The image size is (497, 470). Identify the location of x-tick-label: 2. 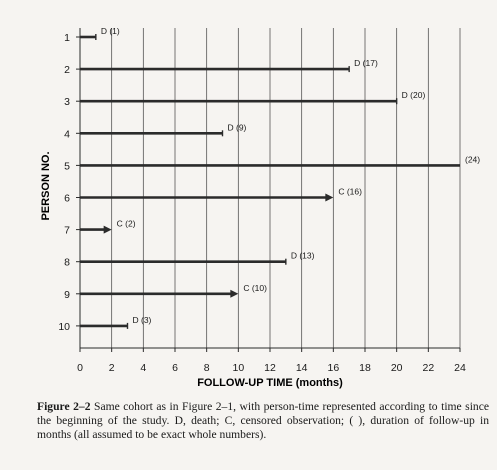
(112, 368).